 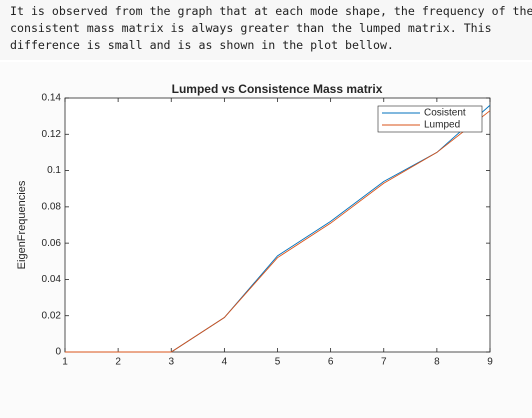 What do you see at coordinates (278, 362) in the screenshot?
I see `x-tick-label: 5` at bounding box center [278, 362].